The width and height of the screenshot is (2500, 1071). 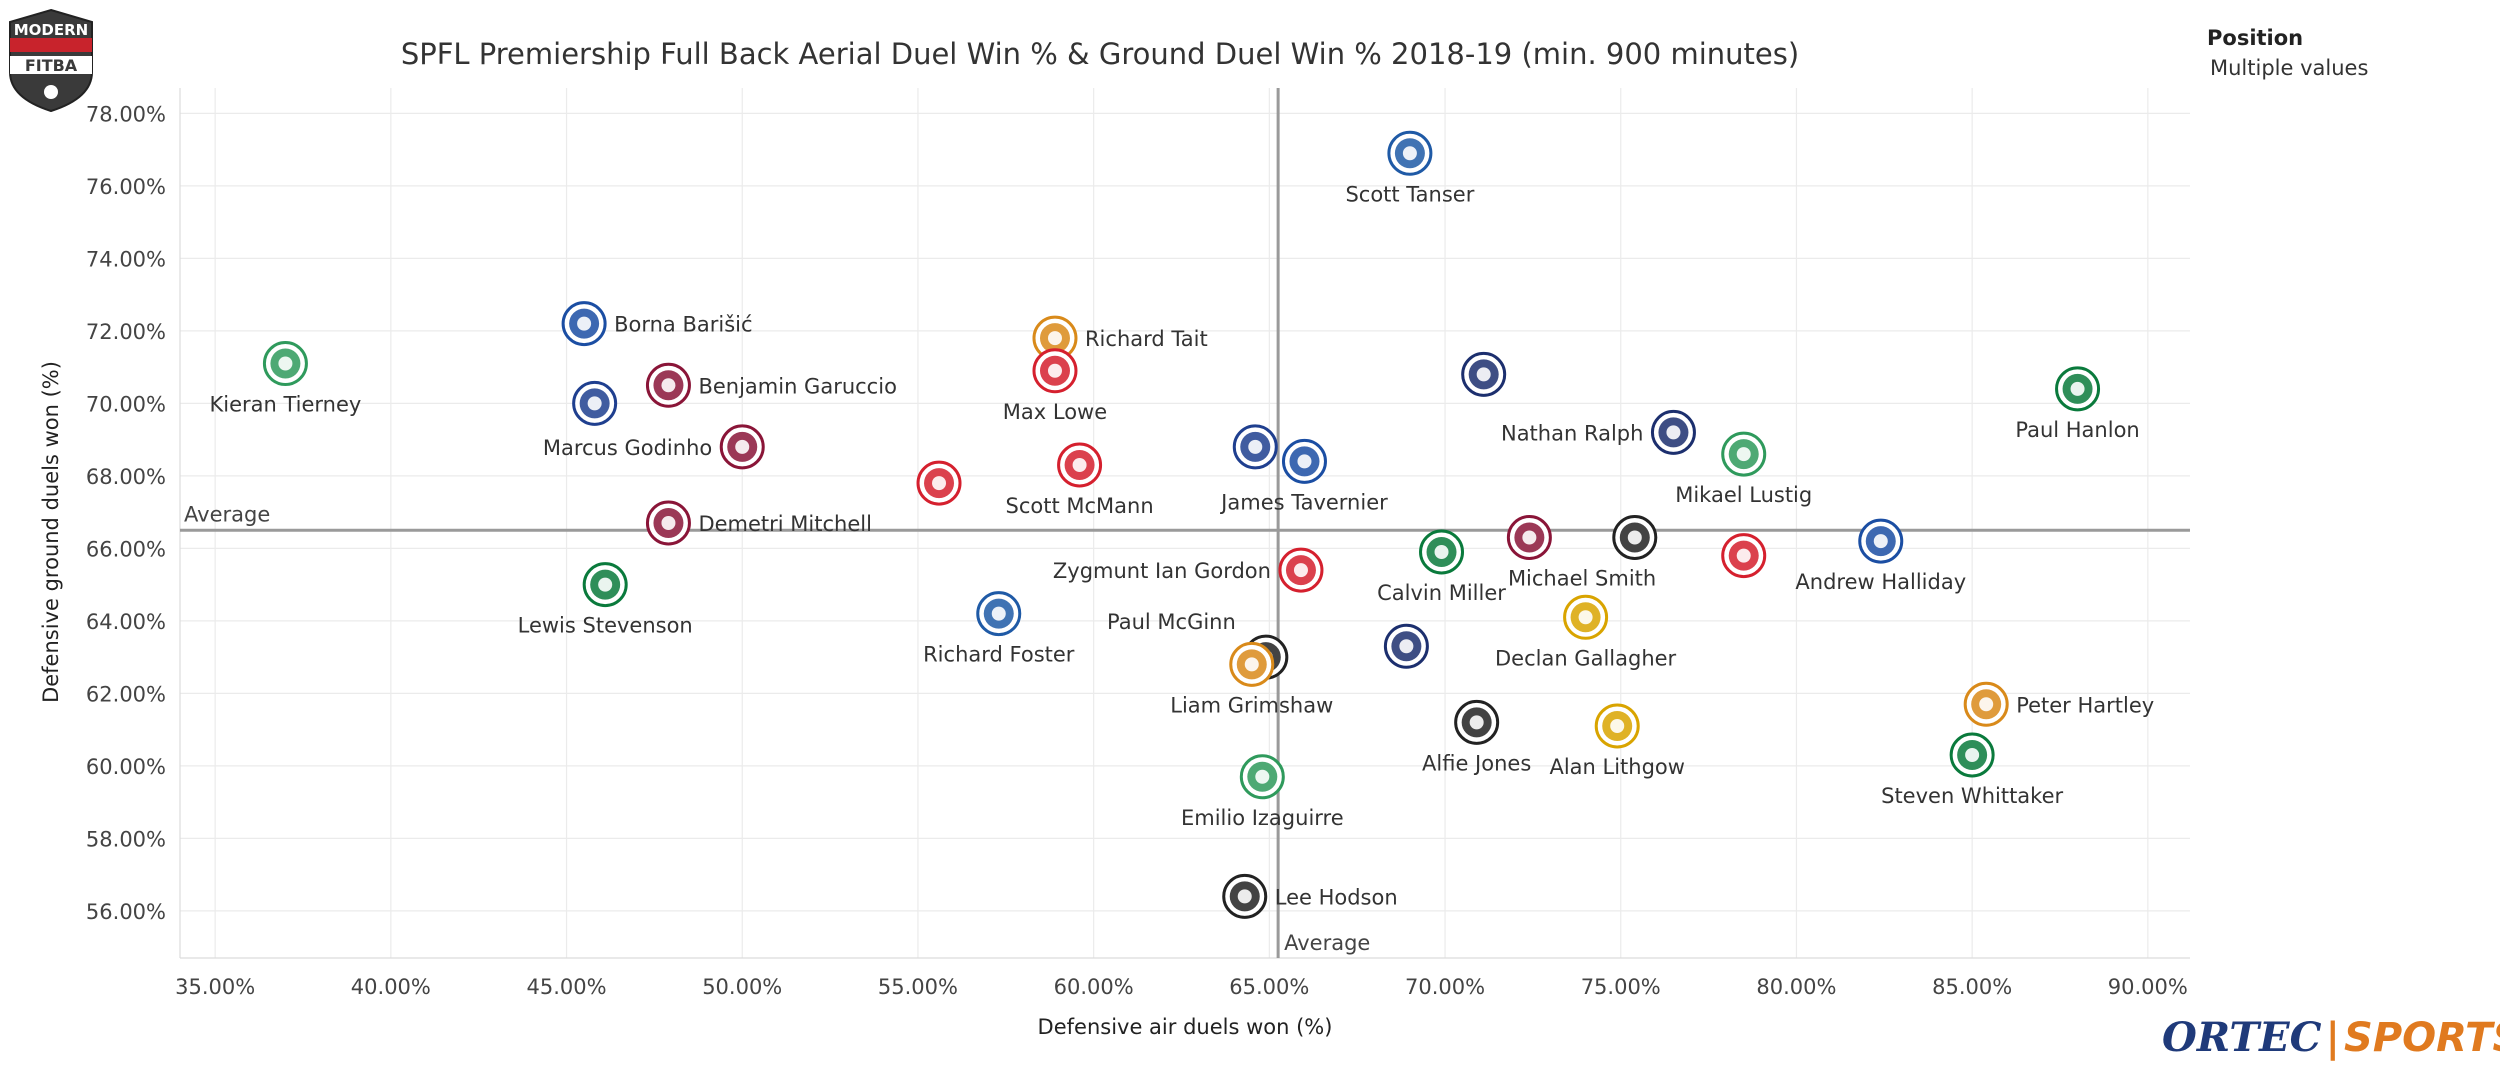 I want to click on point-label: Alfie Jones, so click(x=1476, y=763).